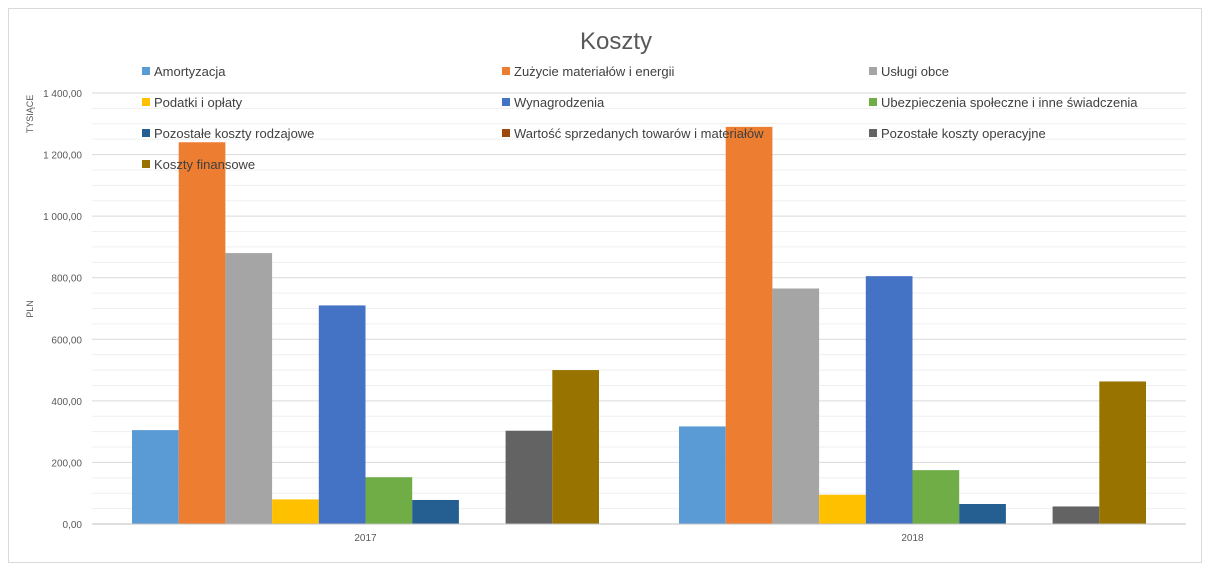 This screenshot has height=568, width=1207. Describe the element at coordinates (190, 71) in the screenshot. I see `legend-label: Amortyzacja` at that location.